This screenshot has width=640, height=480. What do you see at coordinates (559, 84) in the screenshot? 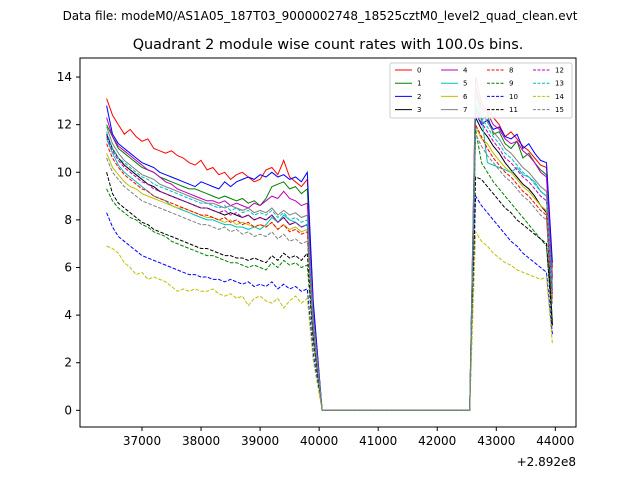
I see `legend-label-13: 13` at bounding box center [559, 84].